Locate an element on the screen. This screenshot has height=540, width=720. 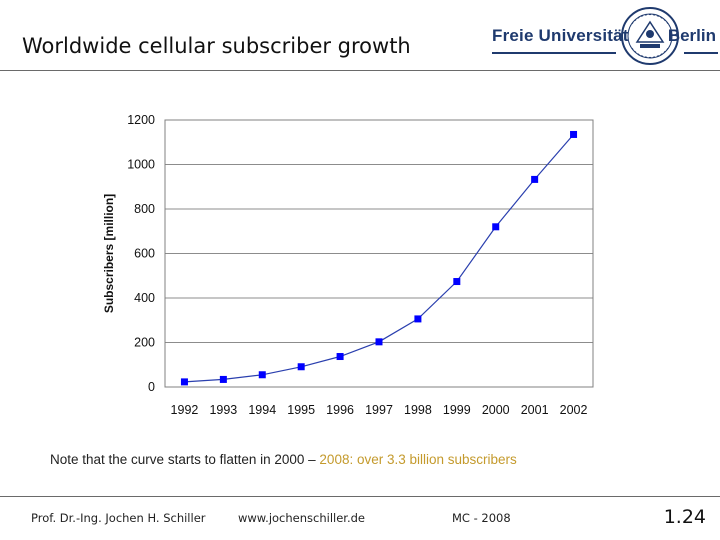
x-tick-label: 2000 is located at coordinates (496, 410).